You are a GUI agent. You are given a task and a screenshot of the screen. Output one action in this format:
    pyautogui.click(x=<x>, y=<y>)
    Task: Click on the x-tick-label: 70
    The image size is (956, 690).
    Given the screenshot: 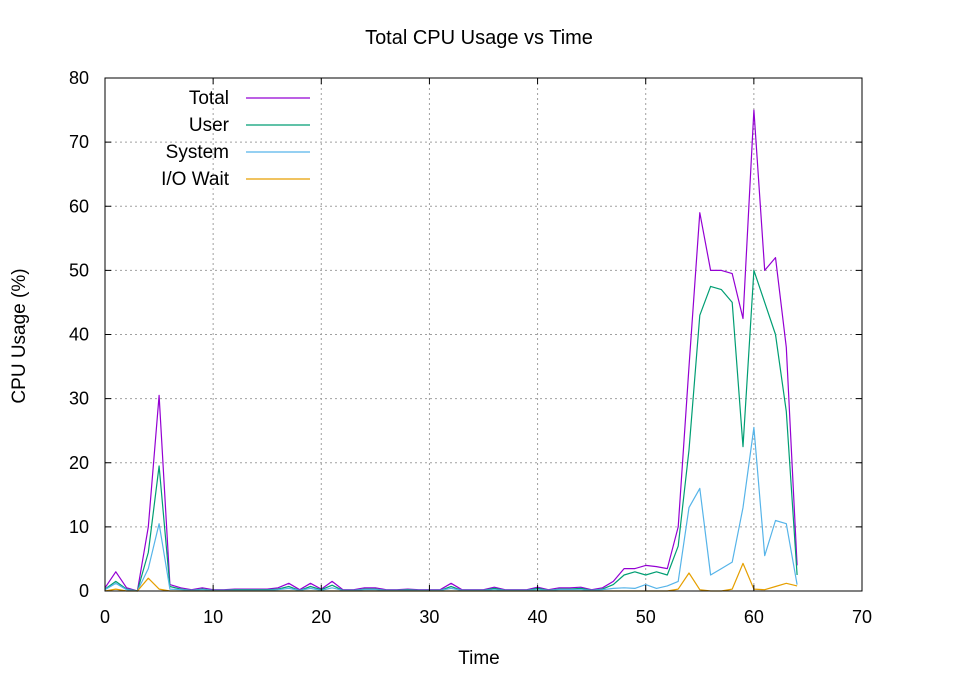 What is the action you would take?
    pyautogui.click(x=862, y=617)
    